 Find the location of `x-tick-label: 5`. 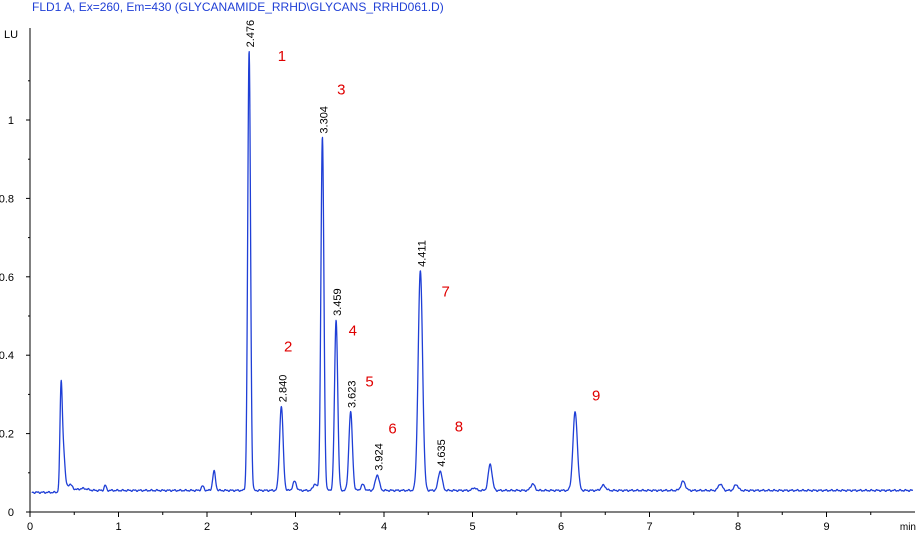

x-tick-label: 5 is located at coordinates (472, 527).